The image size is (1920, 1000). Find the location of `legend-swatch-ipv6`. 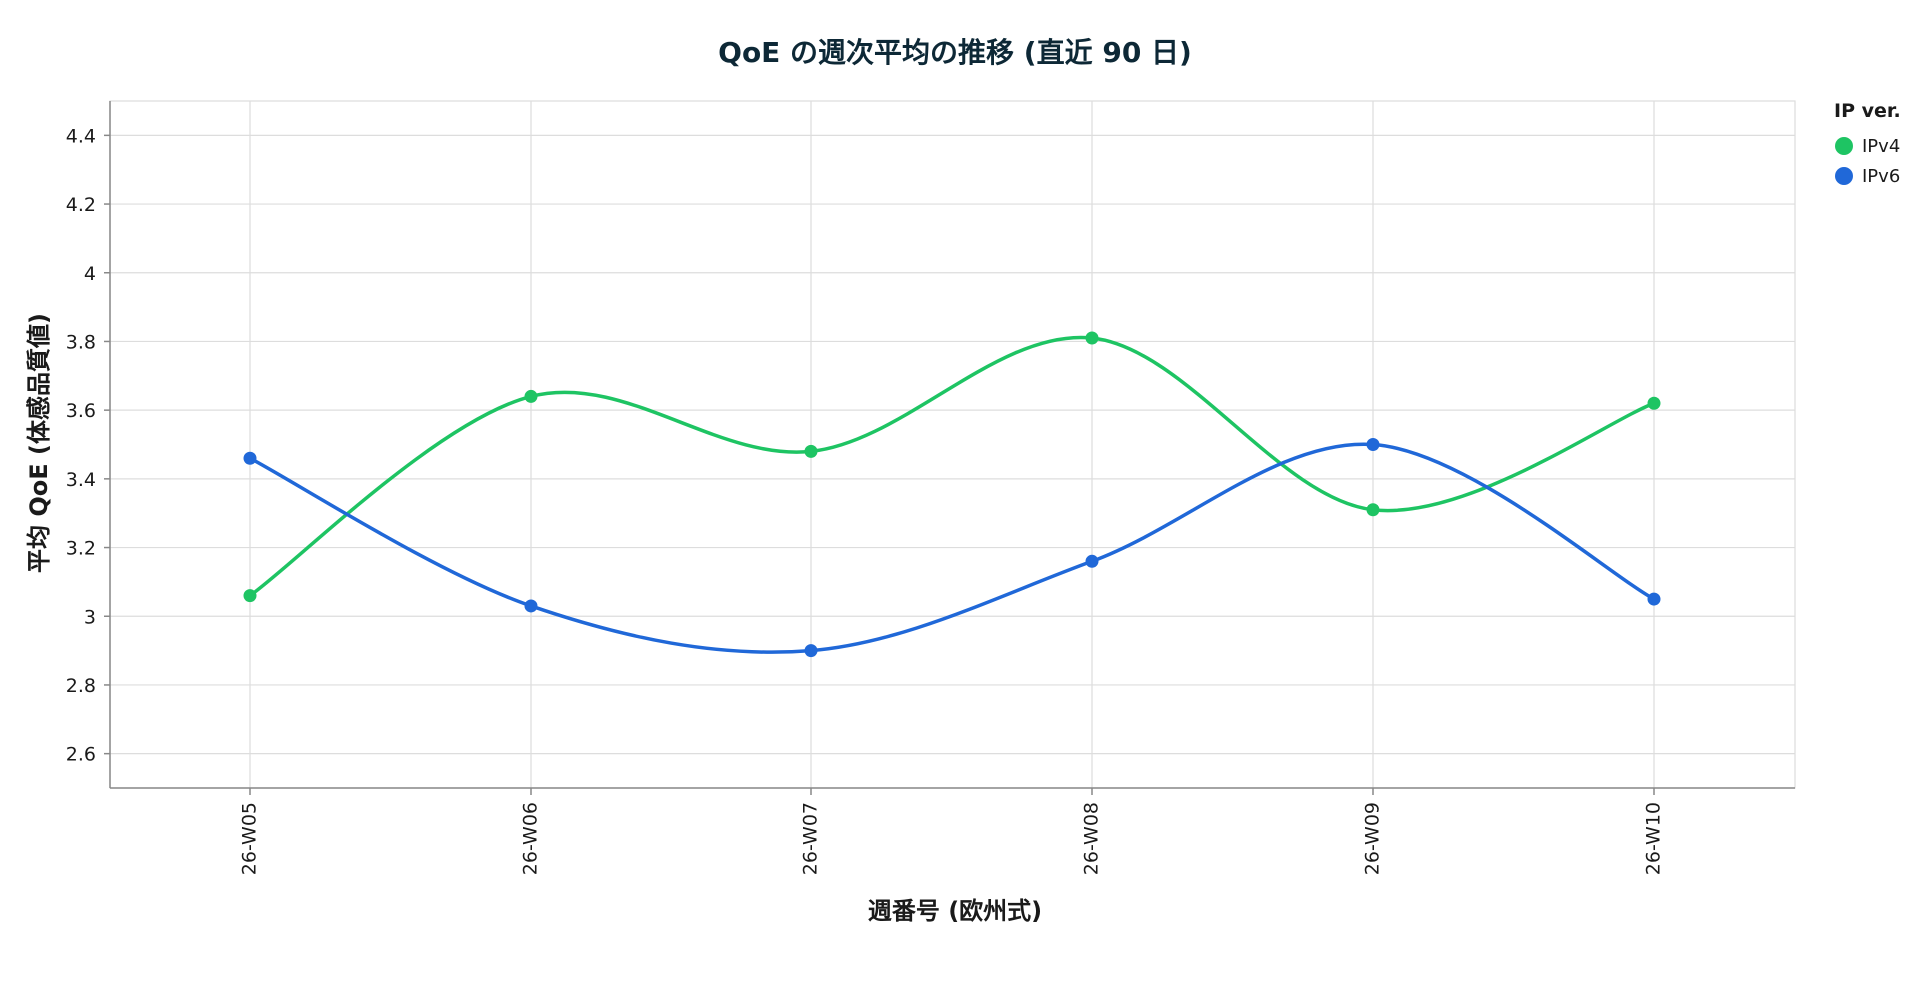

legend-swatch-ipv6 is located at coordinates (1844, 176).